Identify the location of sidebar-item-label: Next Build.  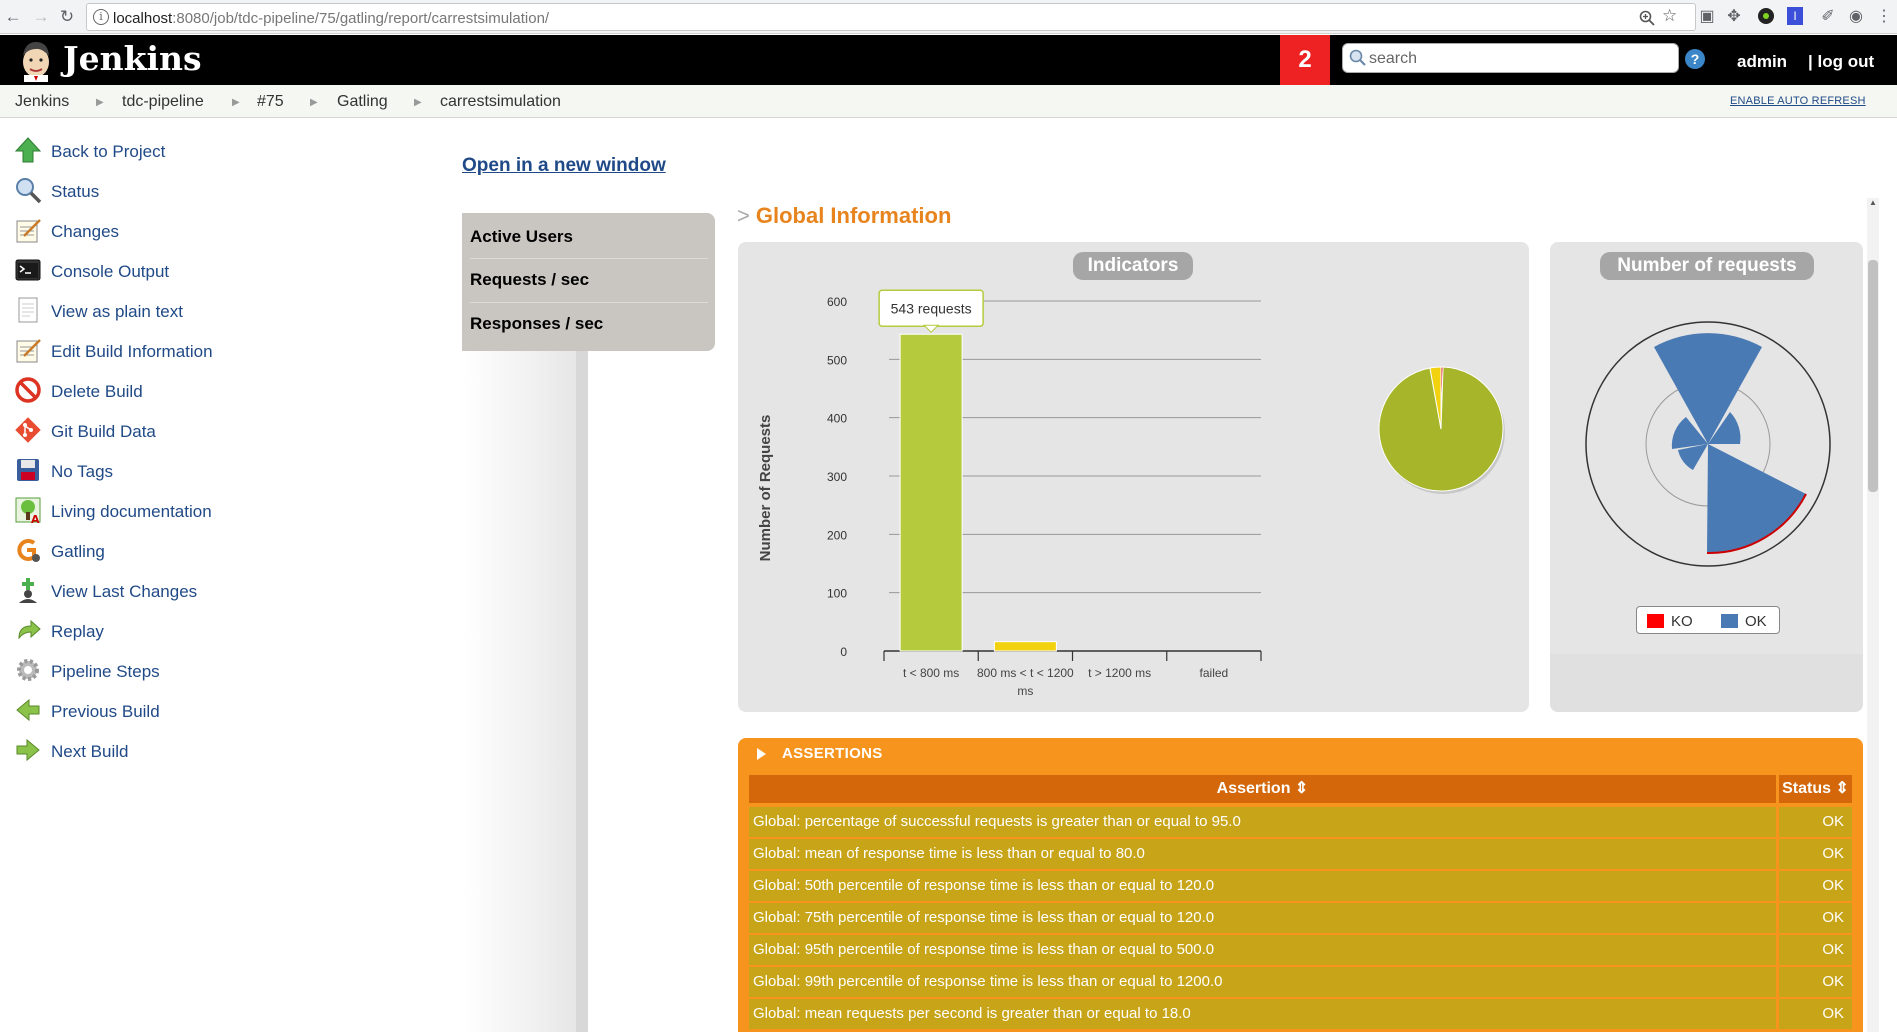
(90, 751).